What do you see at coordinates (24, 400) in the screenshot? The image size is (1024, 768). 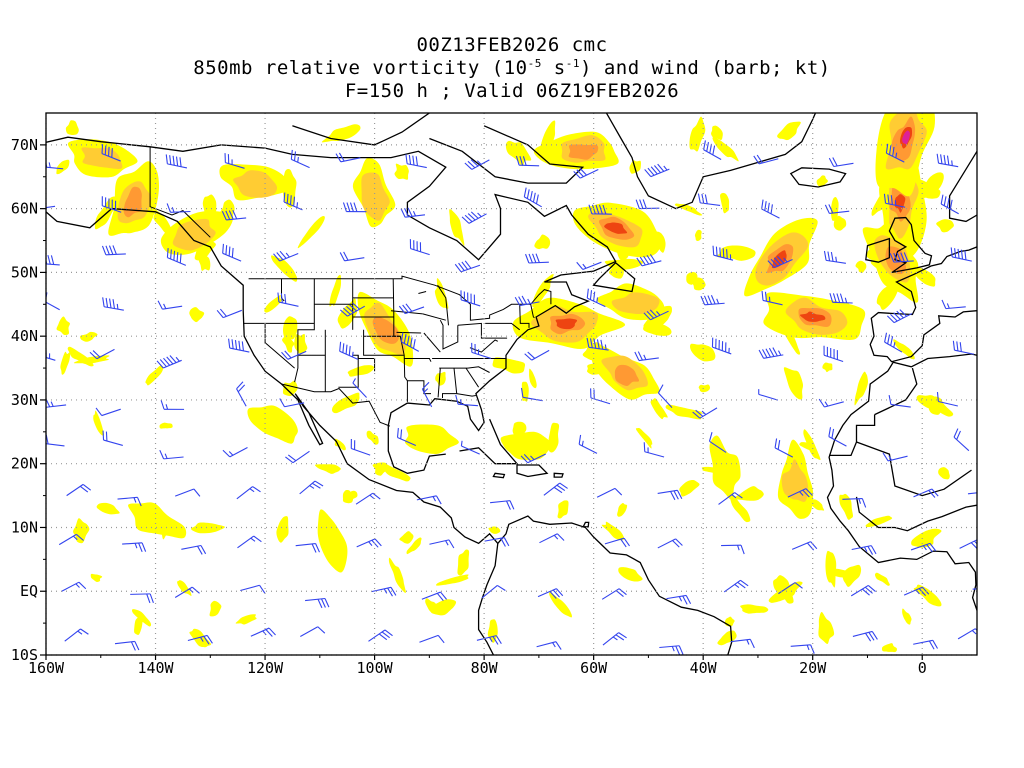 I see `lat-tick-label: 30N` at bounding box center [24, 400].